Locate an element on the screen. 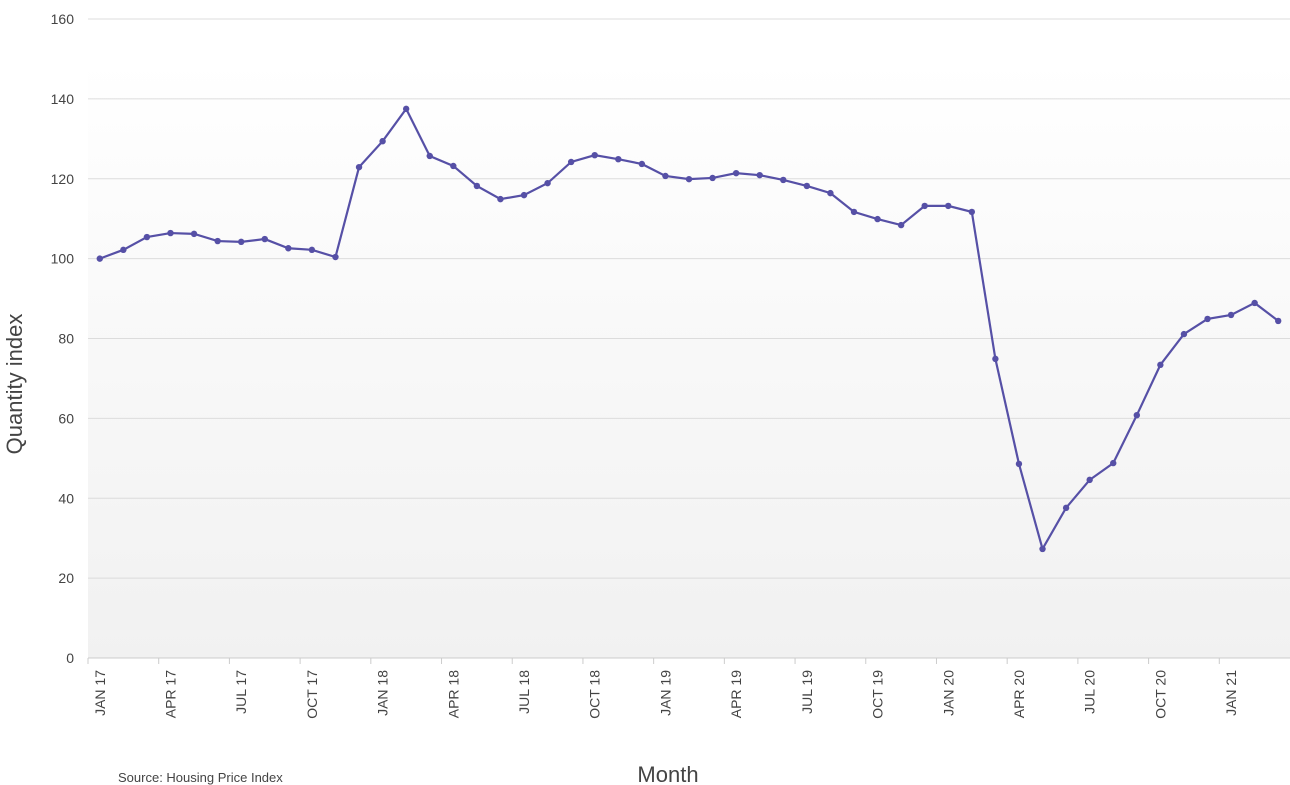 The image size is (1290, 785). x-tick-label: OCT 19 is located at coordinates (878, 694).